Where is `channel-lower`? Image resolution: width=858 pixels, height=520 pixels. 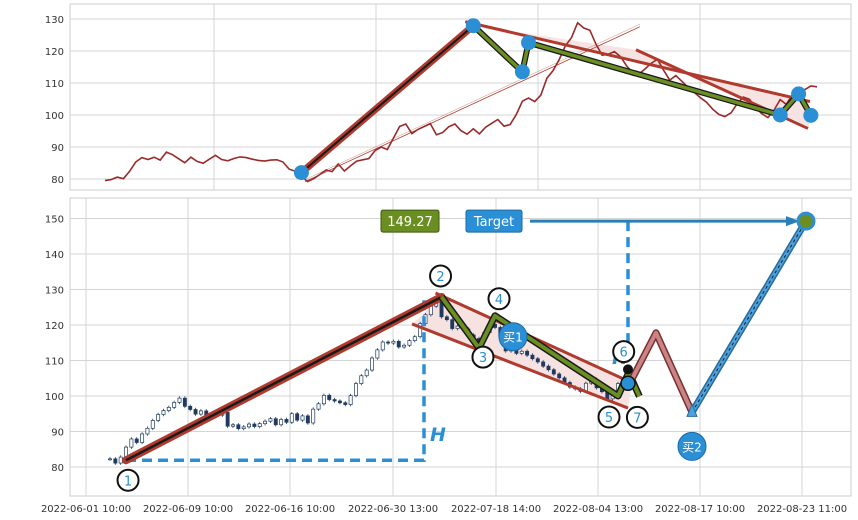 channel-lower is located at coordinates (520, 366).